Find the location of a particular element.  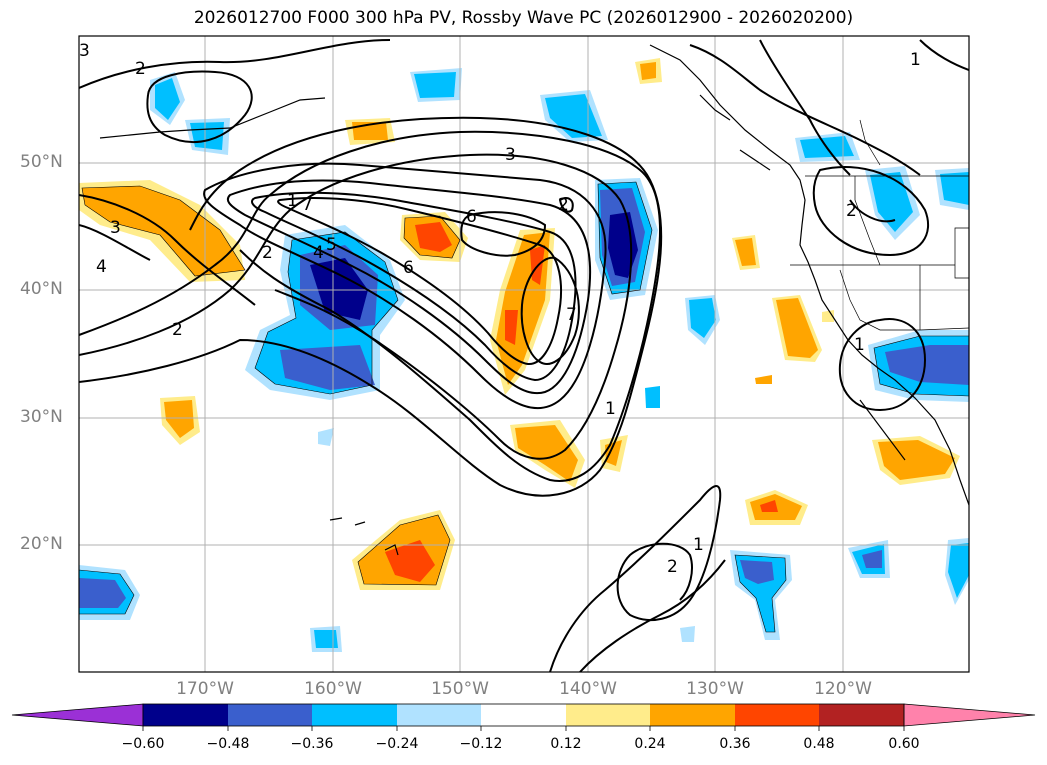

lat-label: 40°N is located at coordinates (41, 289).